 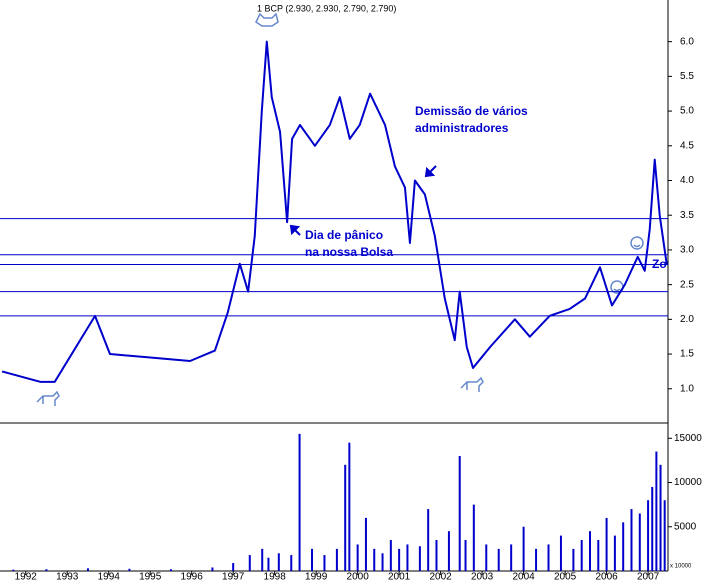 What do you see at coordinates (687, 76) in the screenshot?
I see `y-tick-label: 5.5` at bounding box center [687, 76].